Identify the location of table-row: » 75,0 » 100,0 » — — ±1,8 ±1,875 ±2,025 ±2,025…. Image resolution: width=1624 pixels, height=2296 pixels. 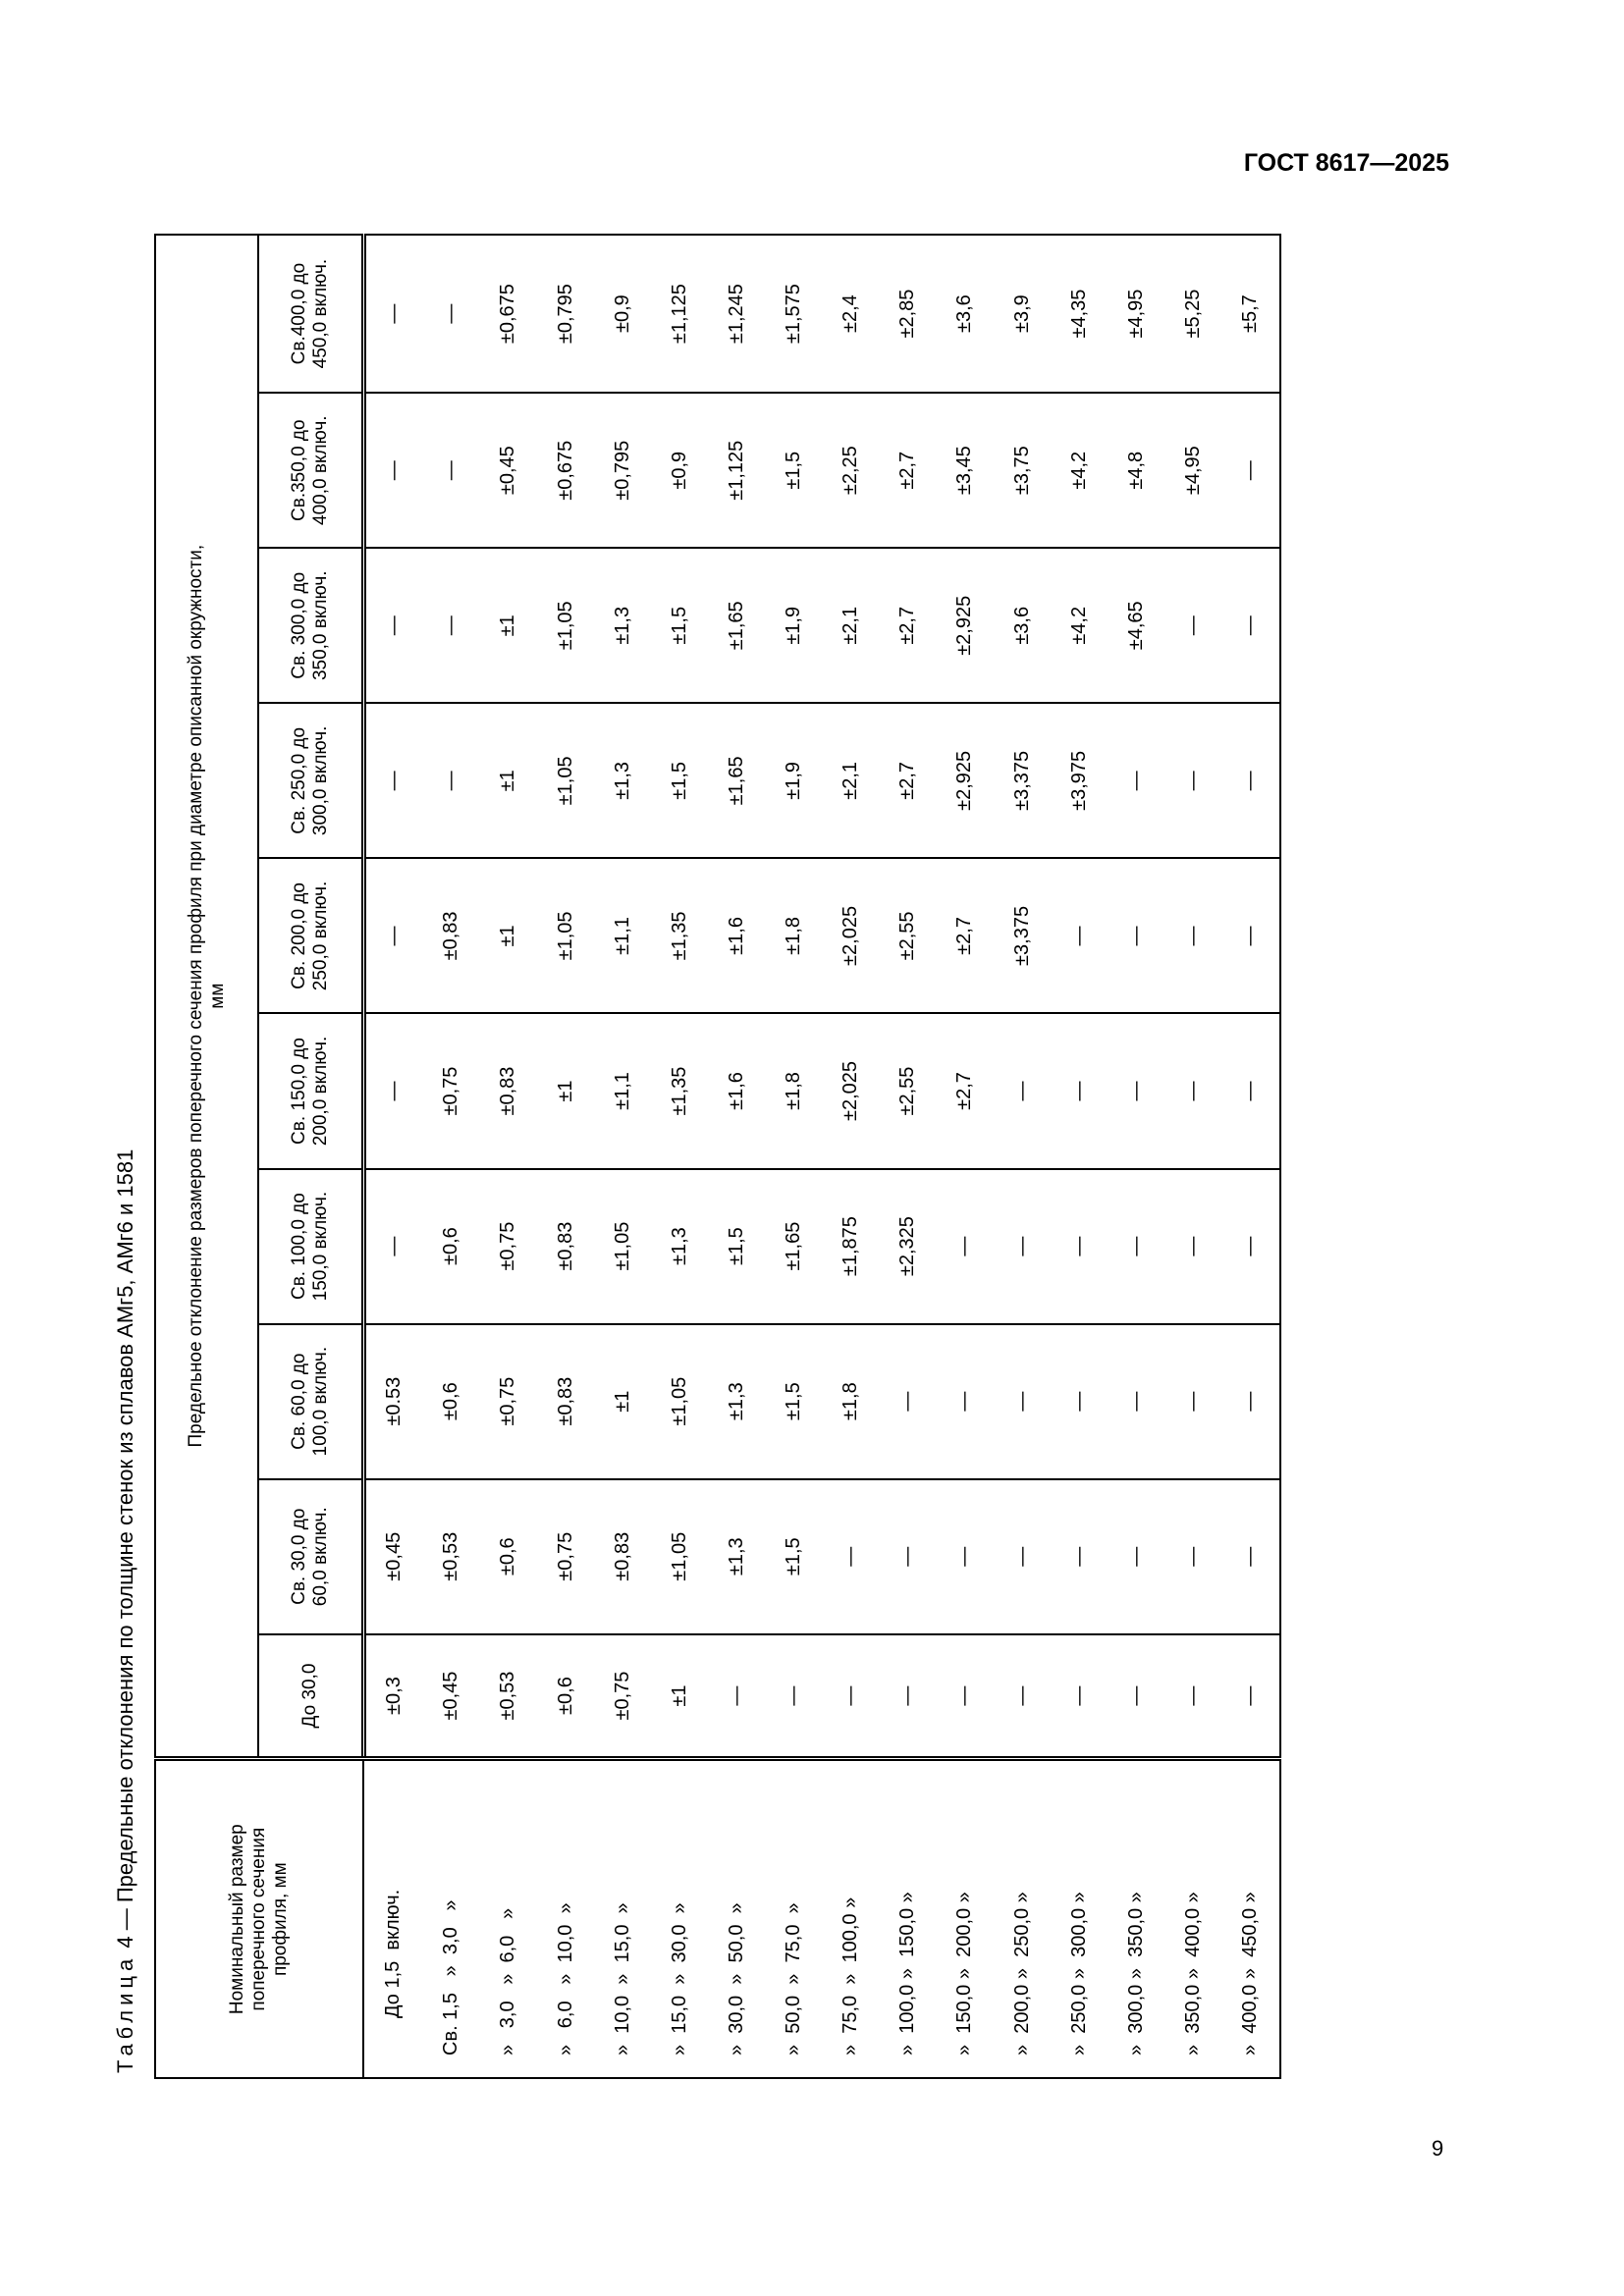
(851, 1156).